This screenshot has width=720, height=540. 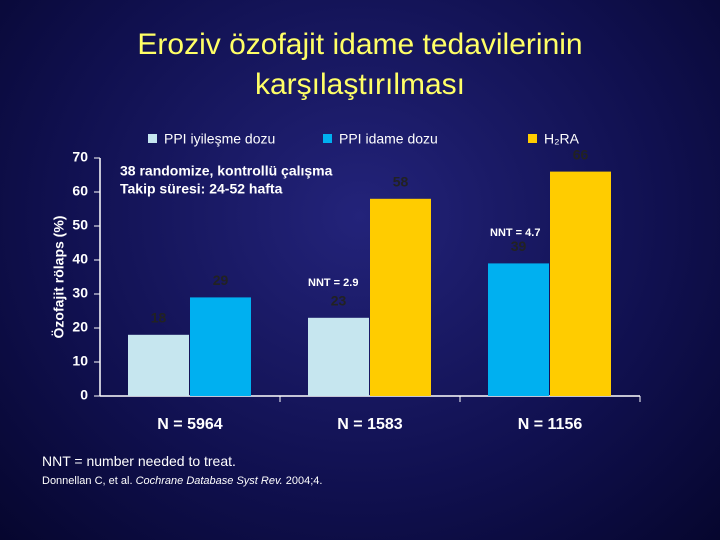 What do you see at coordinates (333, 283) in the screenshot?
I see `annotation: NNT = 2.9` at bounding box center [333, 283].